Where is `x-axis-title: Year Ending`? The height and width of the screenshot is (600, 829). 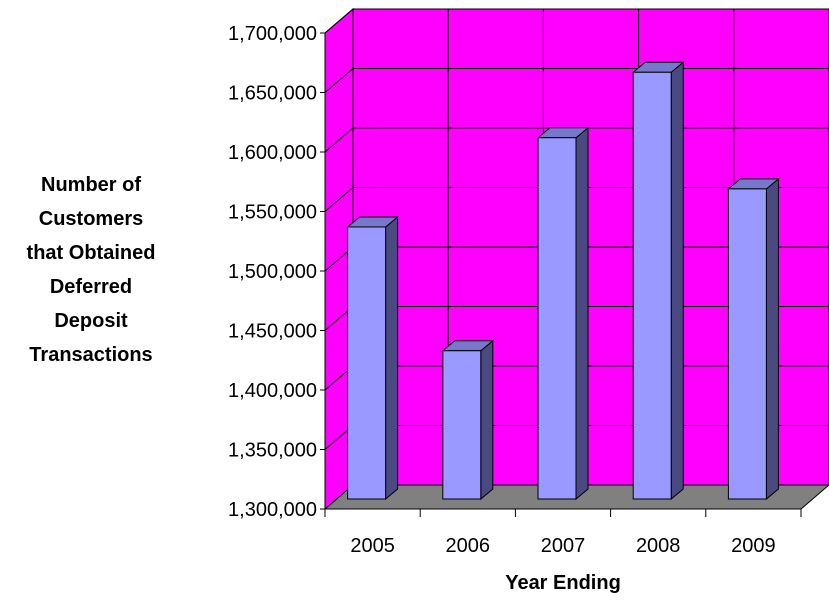
x-axis-title: Year Ending is located at coordinates (563, 583).